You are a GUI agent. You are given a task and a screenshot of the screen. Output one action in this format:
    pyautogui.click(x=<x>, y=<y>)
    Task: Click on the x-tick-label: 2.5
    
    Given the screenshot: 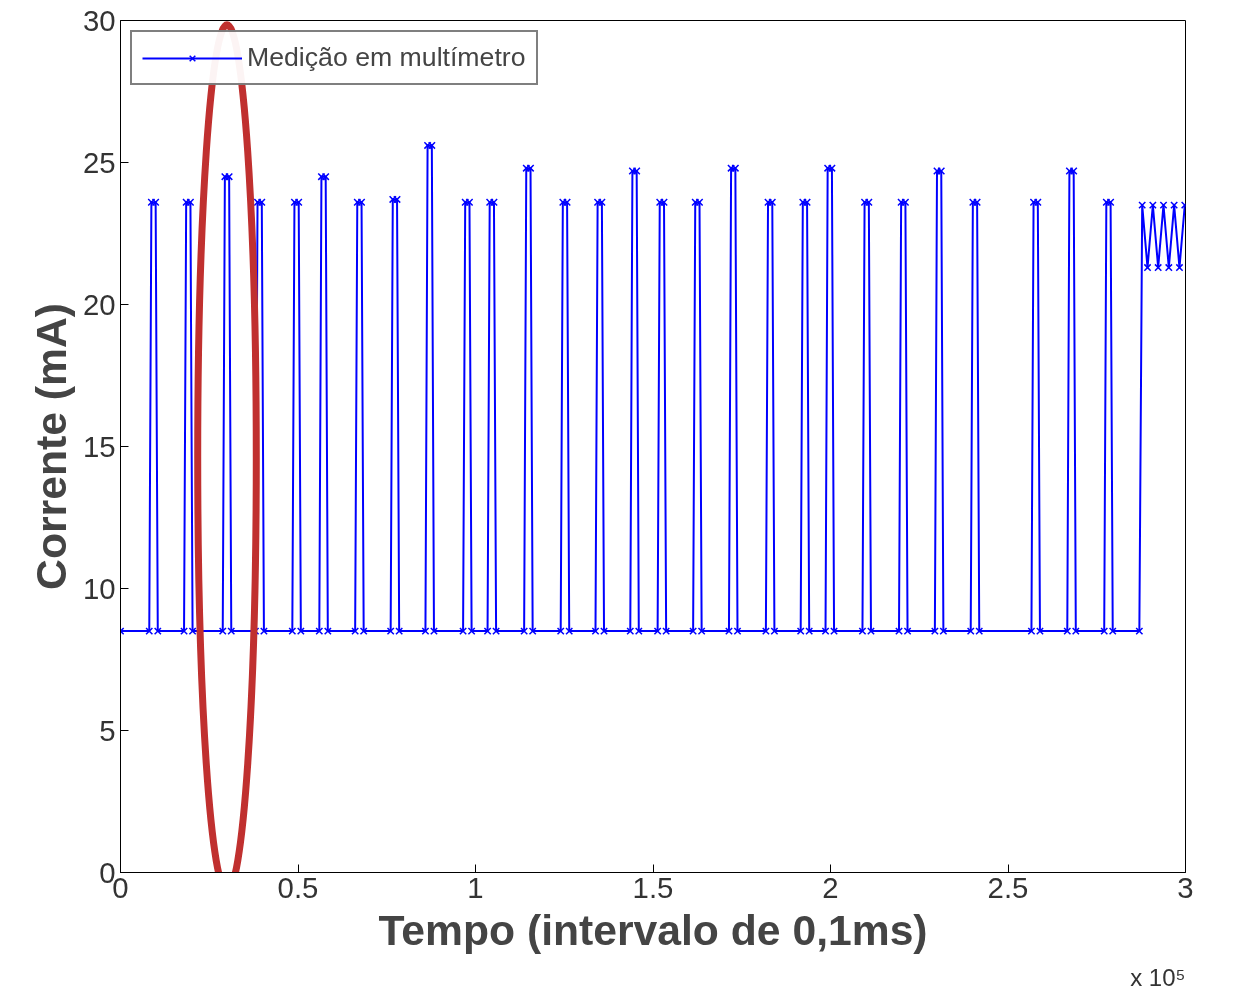 What is the action you would take?
    pyautogui.click(x=1008, y=887)
    